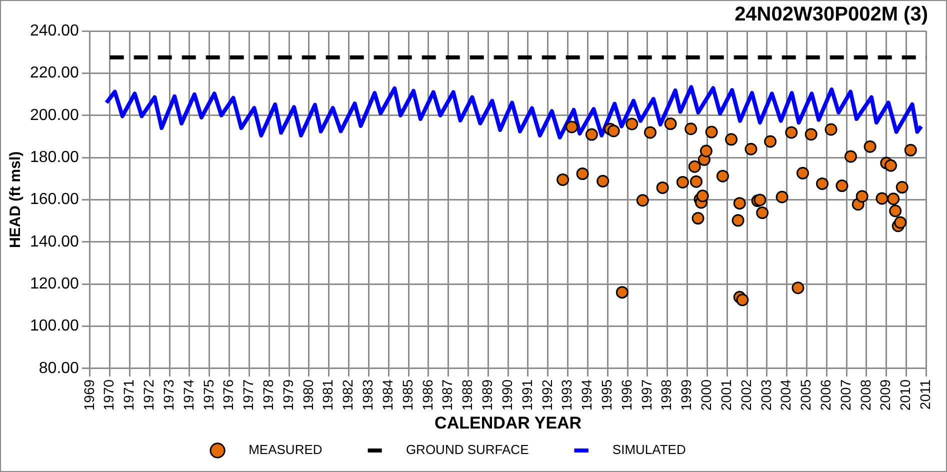 This screenshot has width=947, height=472. What do you see at coordinates (646, 395) in the screenshot?
I see `x-tick-label: 1997` at bounding box center [646, 395].